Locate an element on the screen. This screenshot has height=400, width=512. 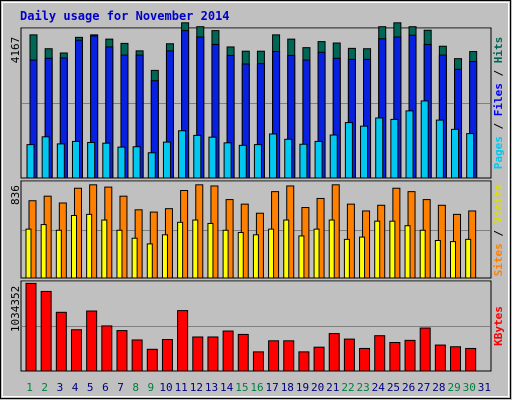
day-label: 5 is located at coordinates (90, 387).